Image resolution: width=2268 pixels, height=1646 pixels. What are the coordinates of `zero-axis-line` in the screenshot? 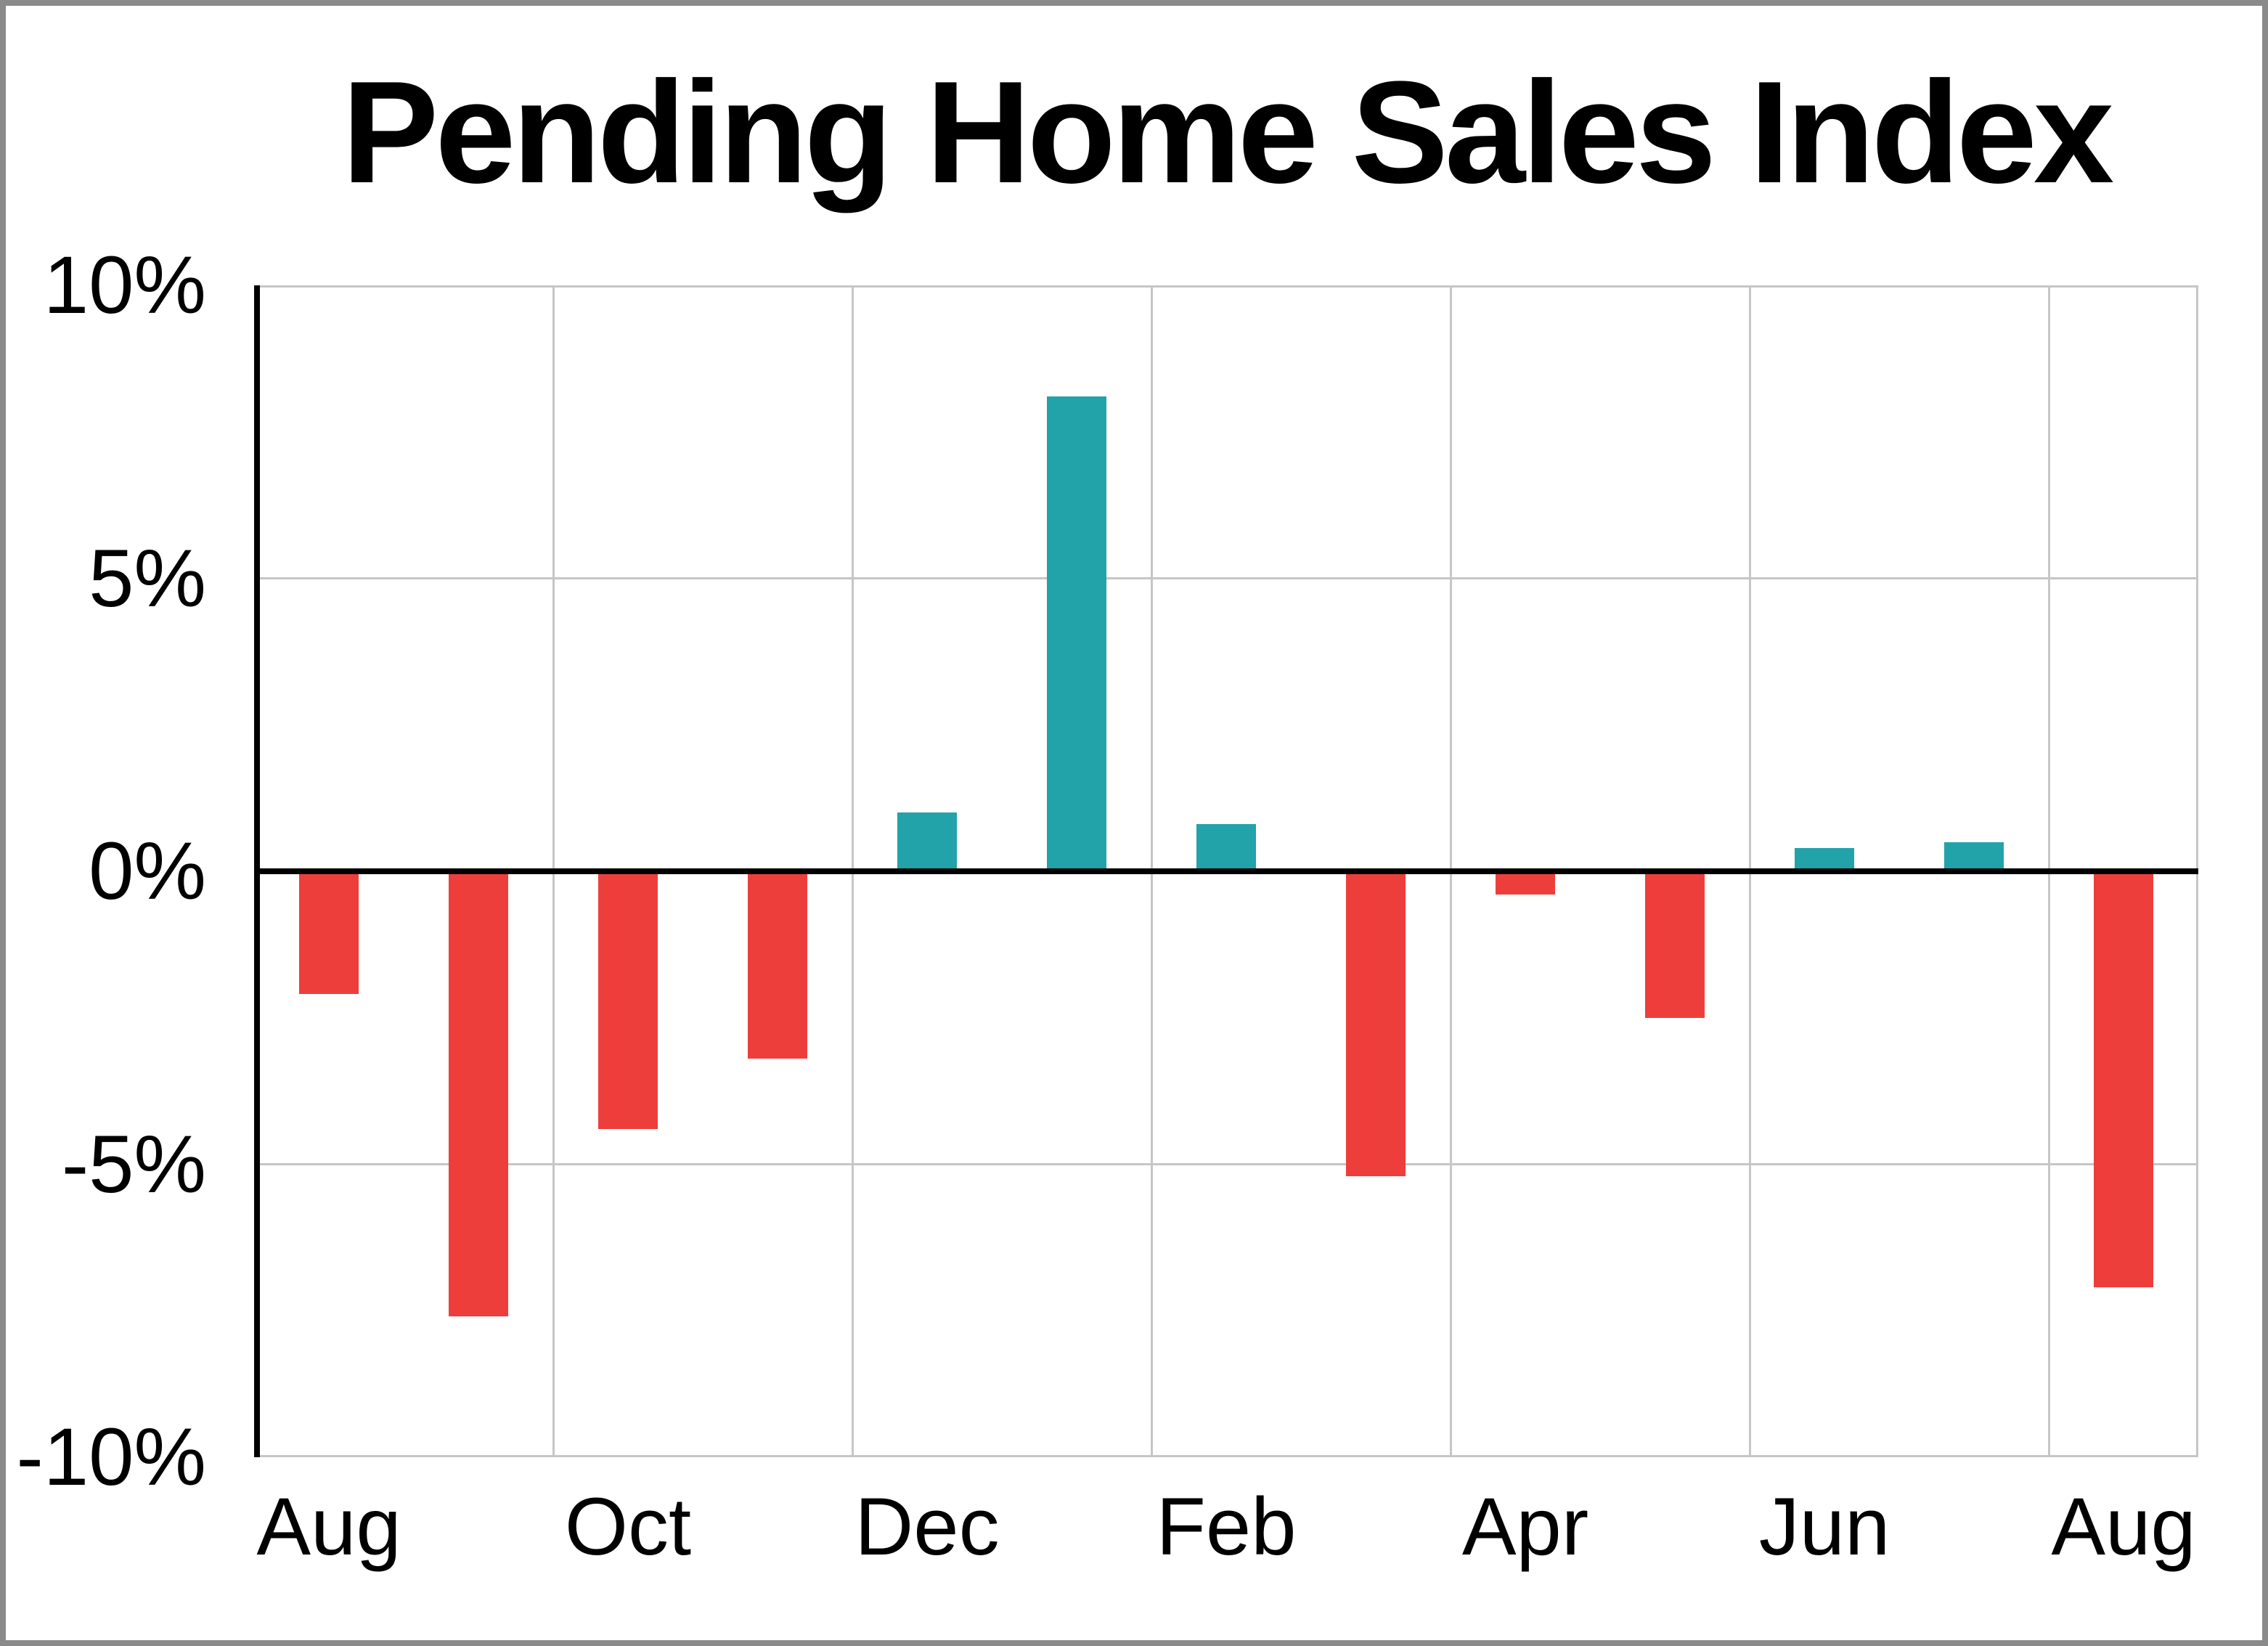 It's located at (1226, 871).